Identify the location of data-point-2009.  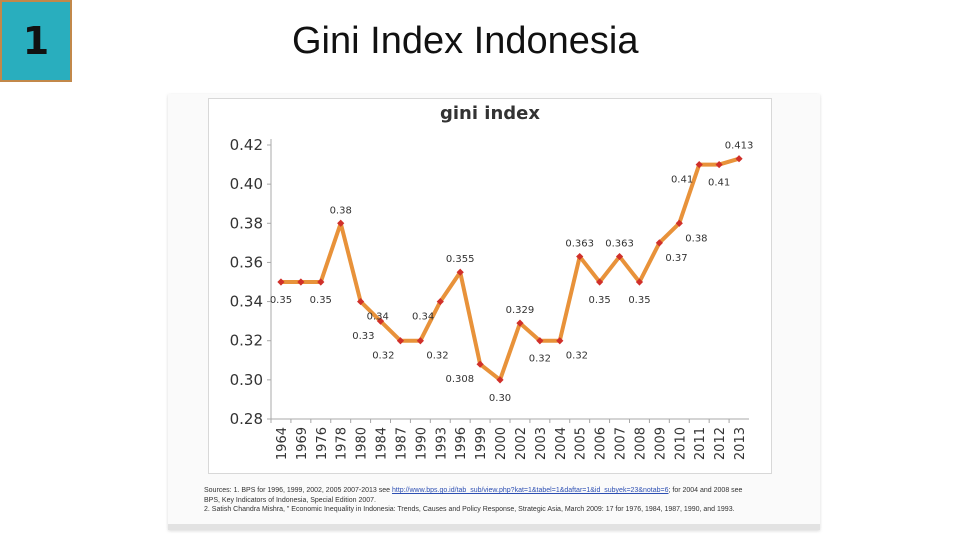
(659, 243).